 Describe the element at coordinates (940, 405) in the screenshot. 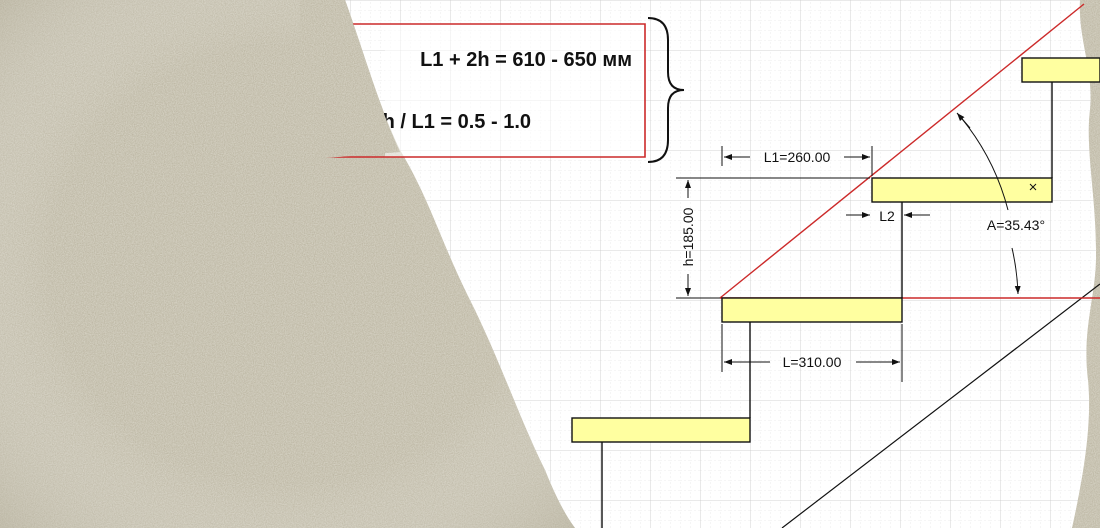

I see `stringer-line` at that location.